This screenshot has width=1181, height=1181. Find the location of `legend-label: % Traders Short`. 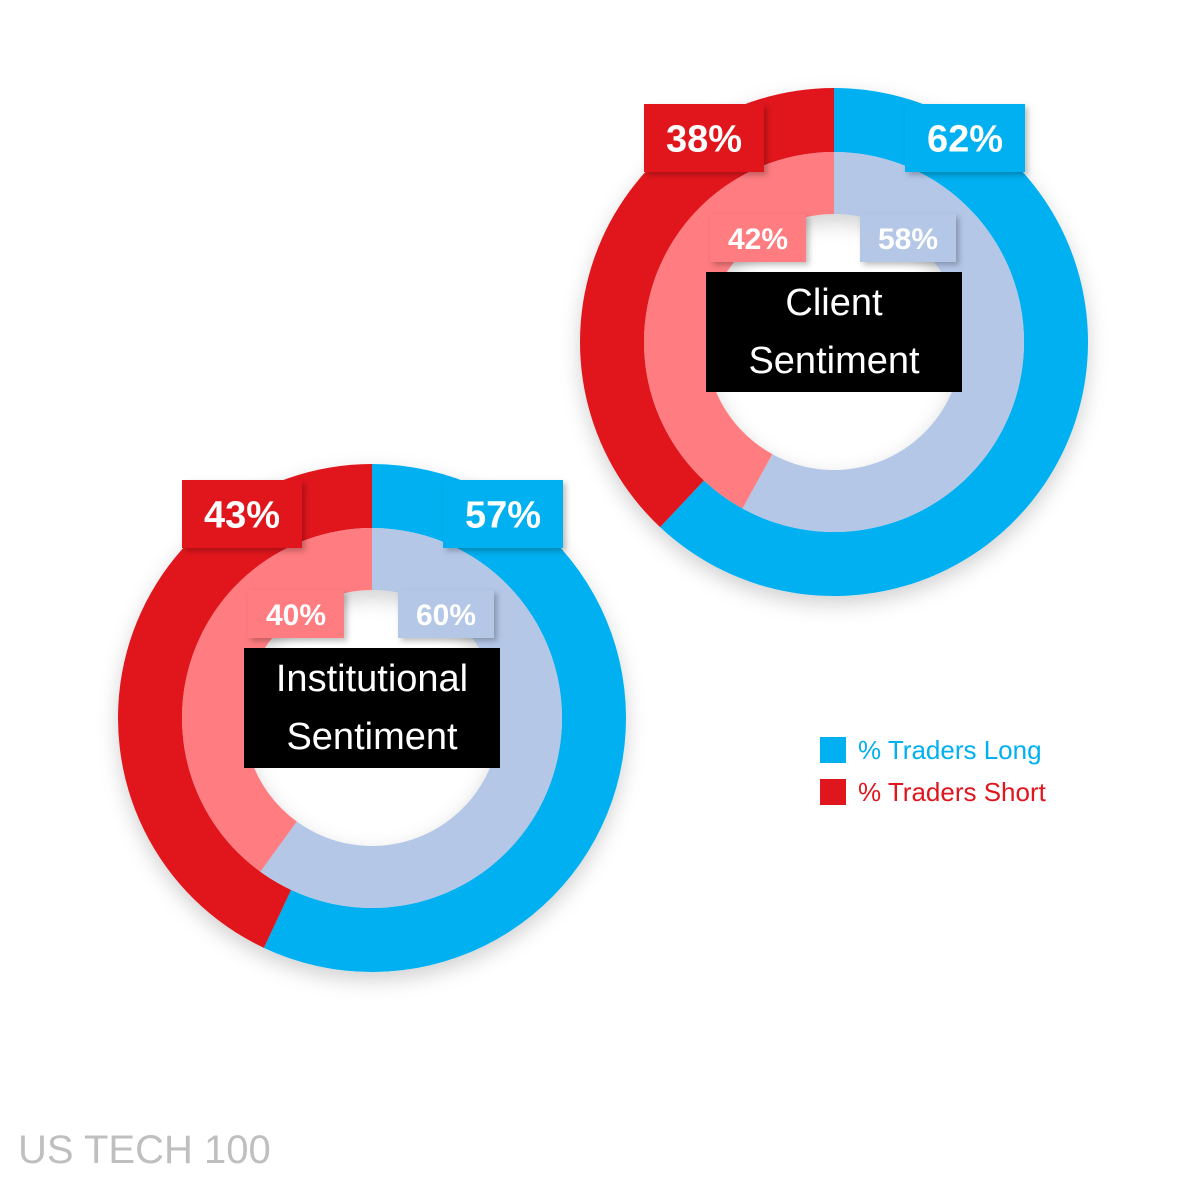

legend-label: % Traders Short is located at coordinates (952, 792).